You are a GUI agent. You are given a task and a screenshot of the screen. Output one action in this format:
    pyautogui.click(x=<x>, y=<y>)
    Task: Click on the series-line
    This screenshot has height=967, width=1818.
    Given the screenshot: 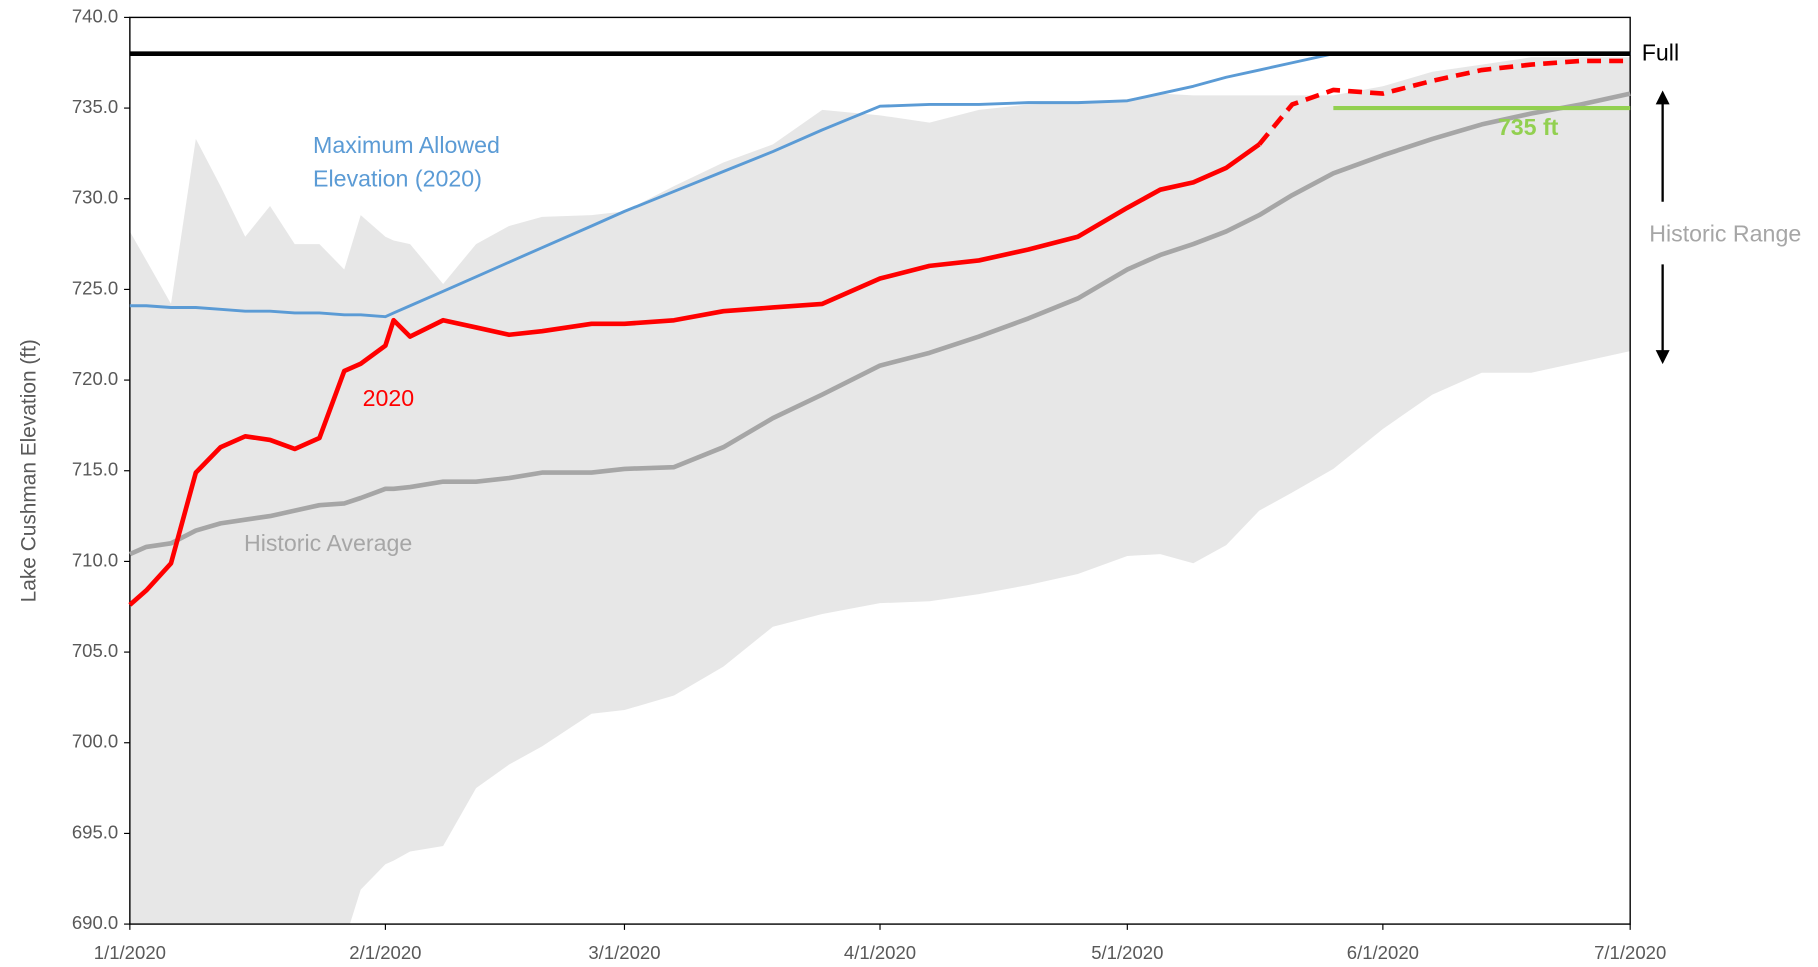 What is the action you would take?
    pyautogui.click(x=1444, y=102)
    